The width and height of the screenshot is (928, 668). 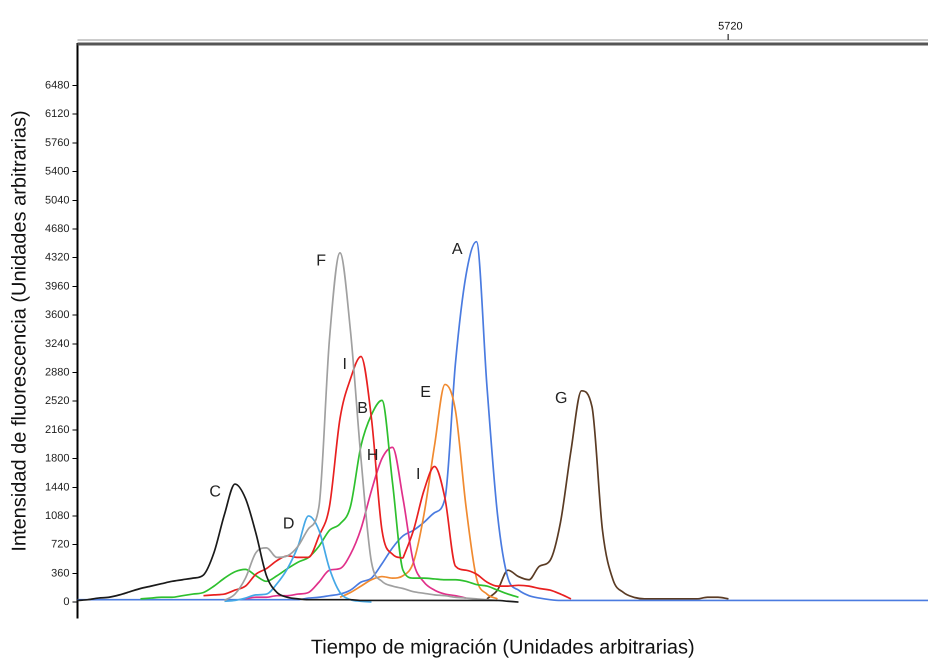 What do you see at coordinates (57, 114) in the screenshot?
I see `y-tick-label: 6120` at bounding box center [57, 114].